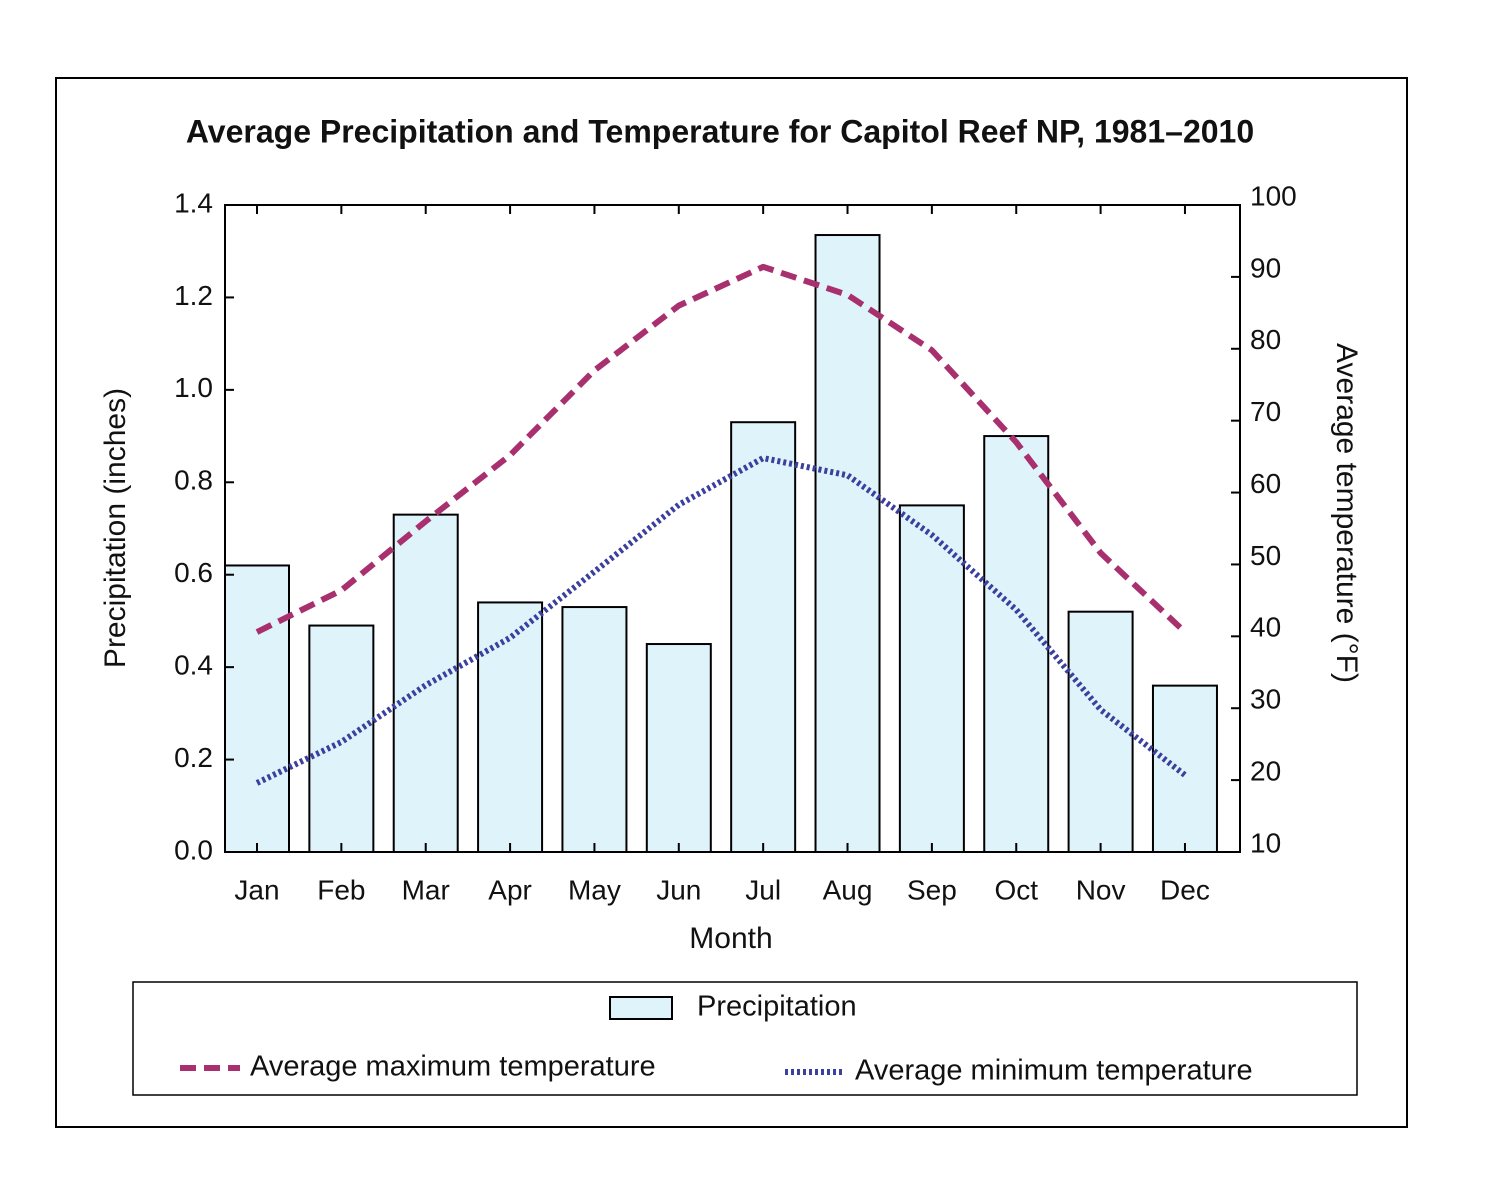 The image size is (1500, 1192). I want to click on y2-tick-label: 30, so click(1265, 699).